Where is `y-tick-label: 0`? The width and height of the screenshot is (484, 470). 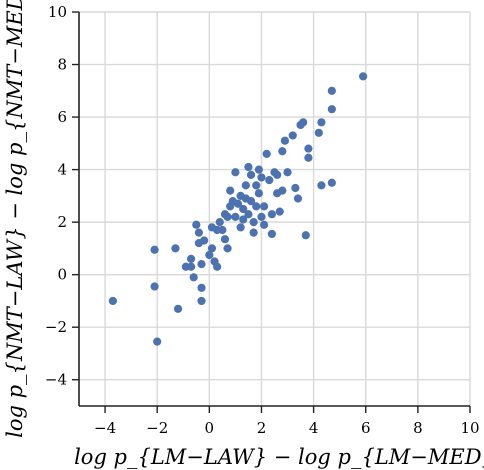
y-tick-label: 0 is located at coordinates (62, 275).